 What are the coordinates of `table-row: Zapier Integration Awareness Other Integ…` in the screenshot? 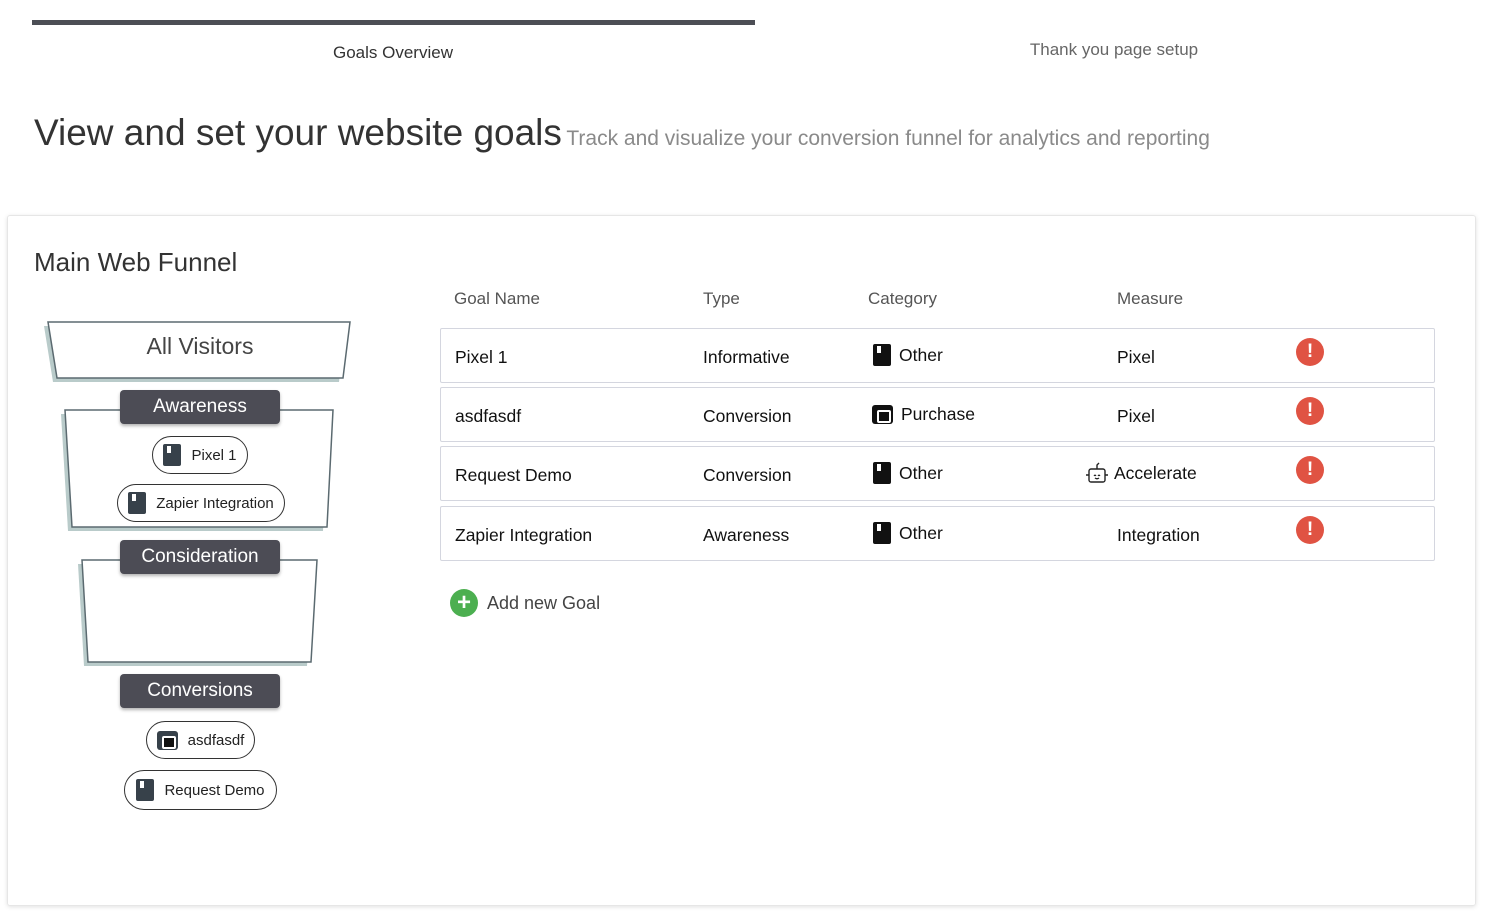 It's located at (937, 533).